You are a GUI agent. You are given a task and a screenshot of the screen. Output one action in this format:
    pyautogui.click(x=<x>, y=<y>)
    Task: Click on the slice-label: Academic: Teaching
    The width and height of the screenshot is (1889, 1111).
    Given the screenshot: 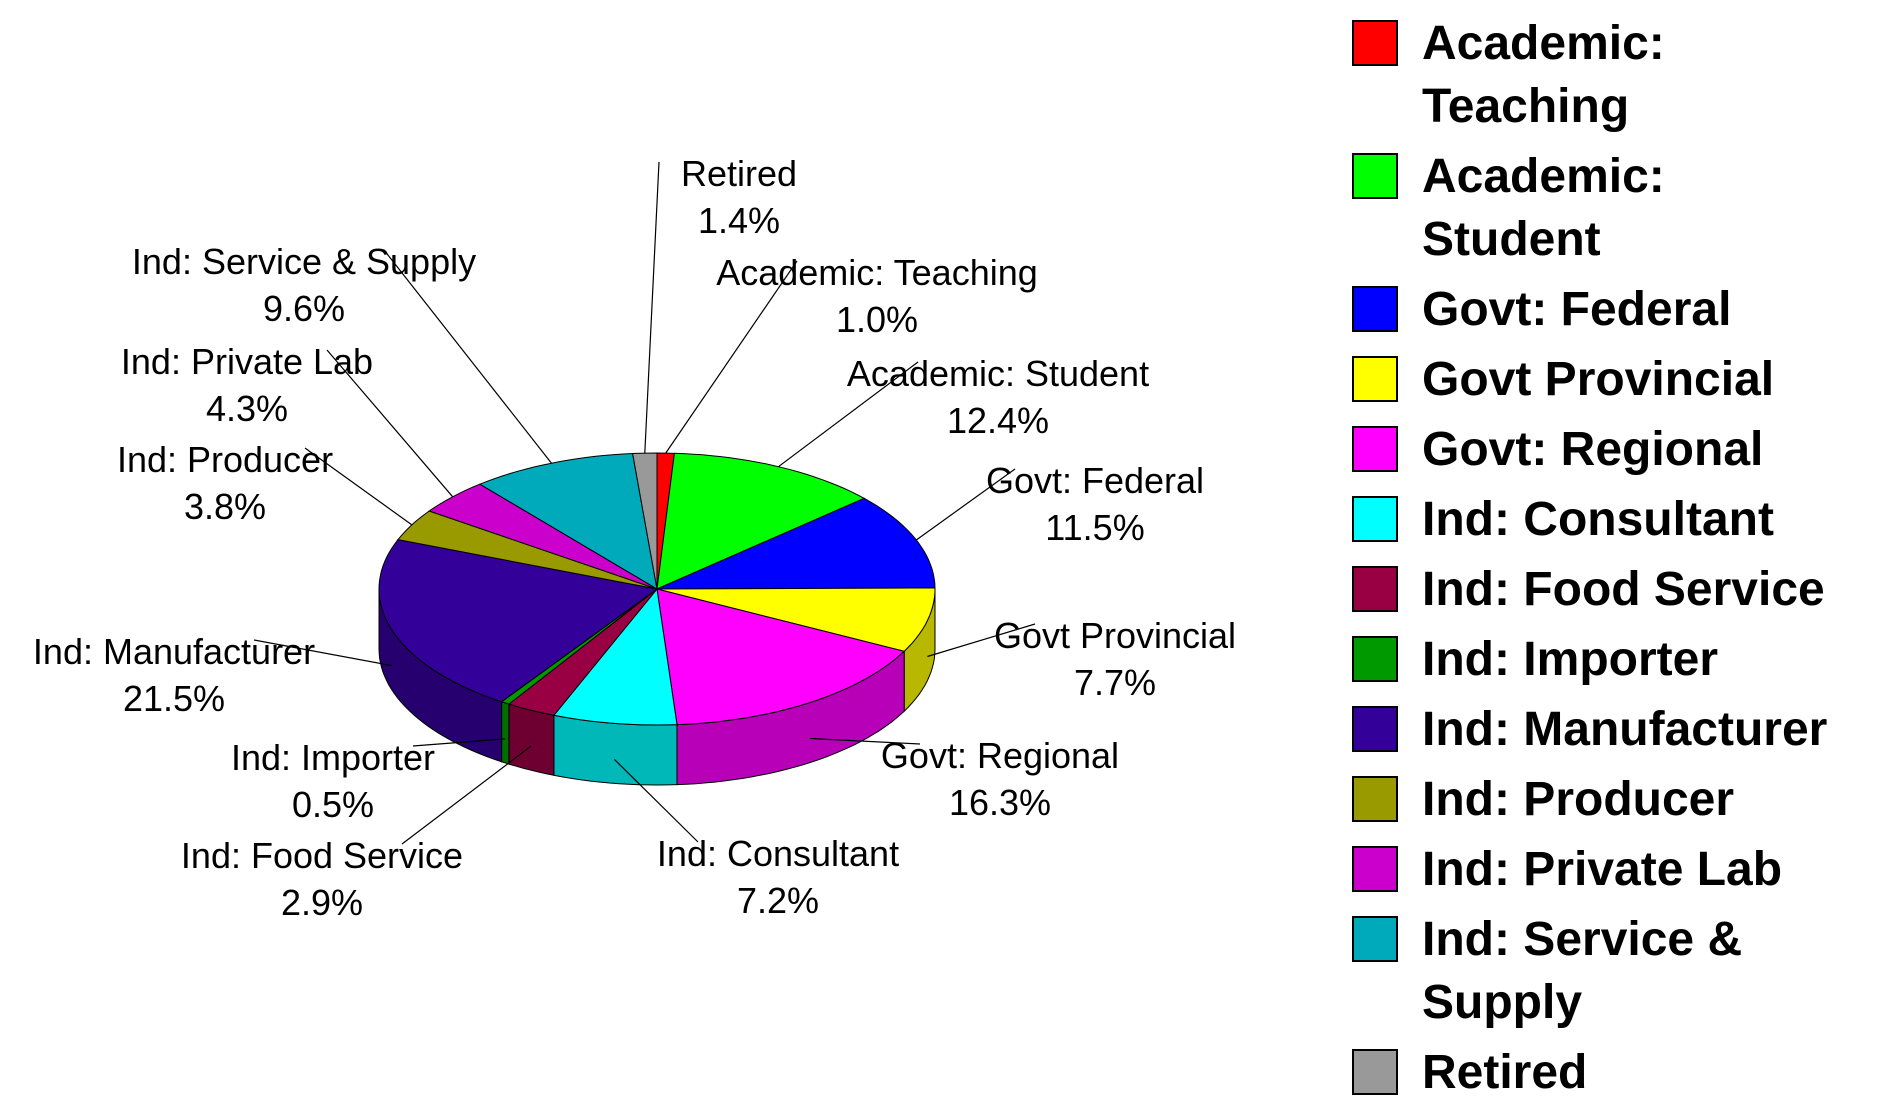 What is the action you would take?
    pyautogui.click(x=877, y=272)
    